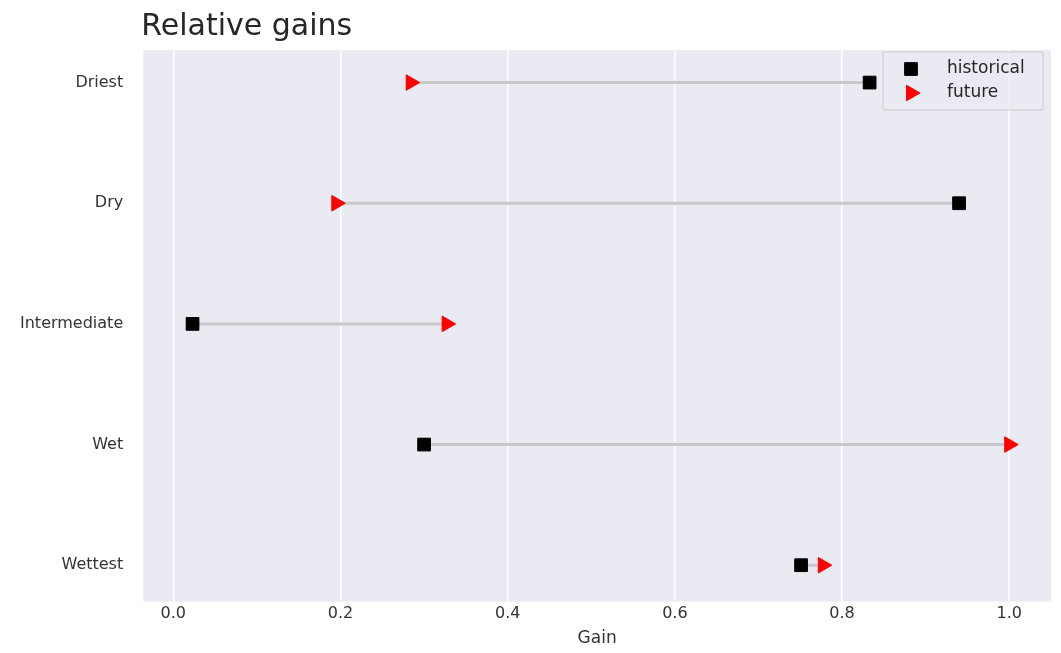 The height and width of the screenshot is (653, 1061). What do you see at coordinates (340, 613) in the screenshot?
I see `x-tick-label: 0.2` at bounding box center [340, 613].